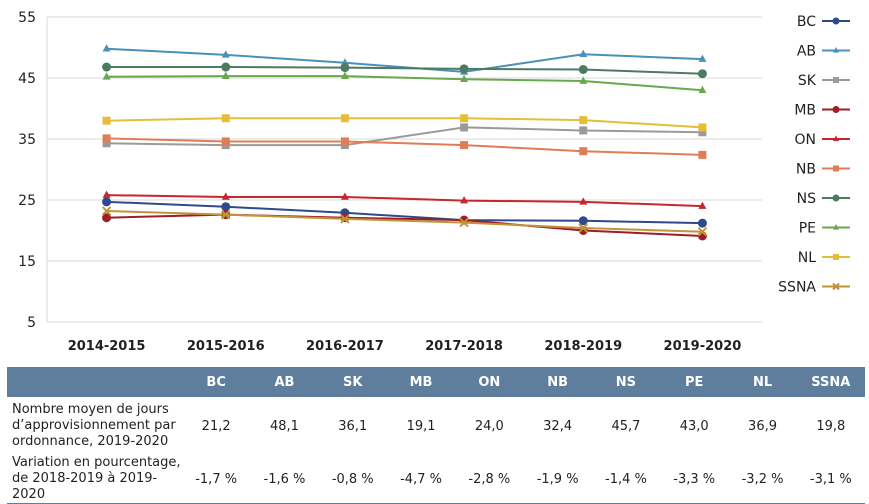  I want to click on legend-label: AB, so click(806, 52).